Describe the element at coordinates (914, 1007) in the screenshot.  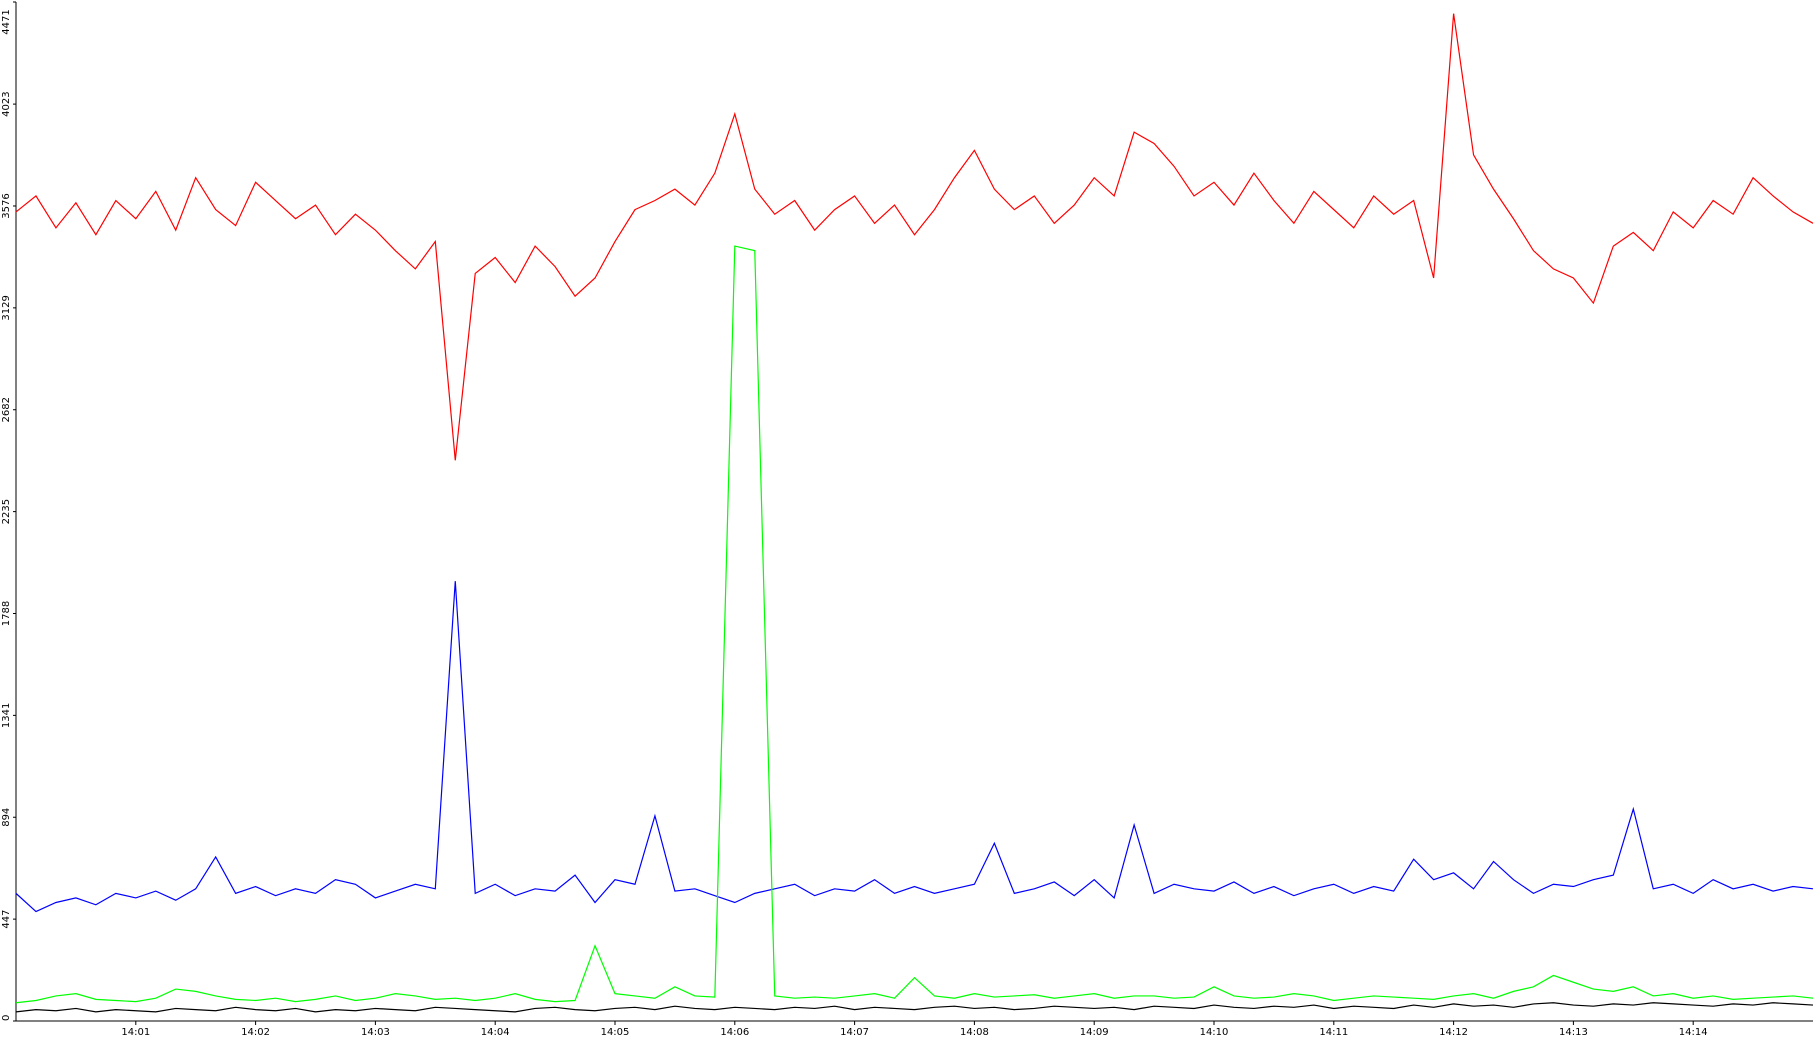
I see `series-line` at that location.